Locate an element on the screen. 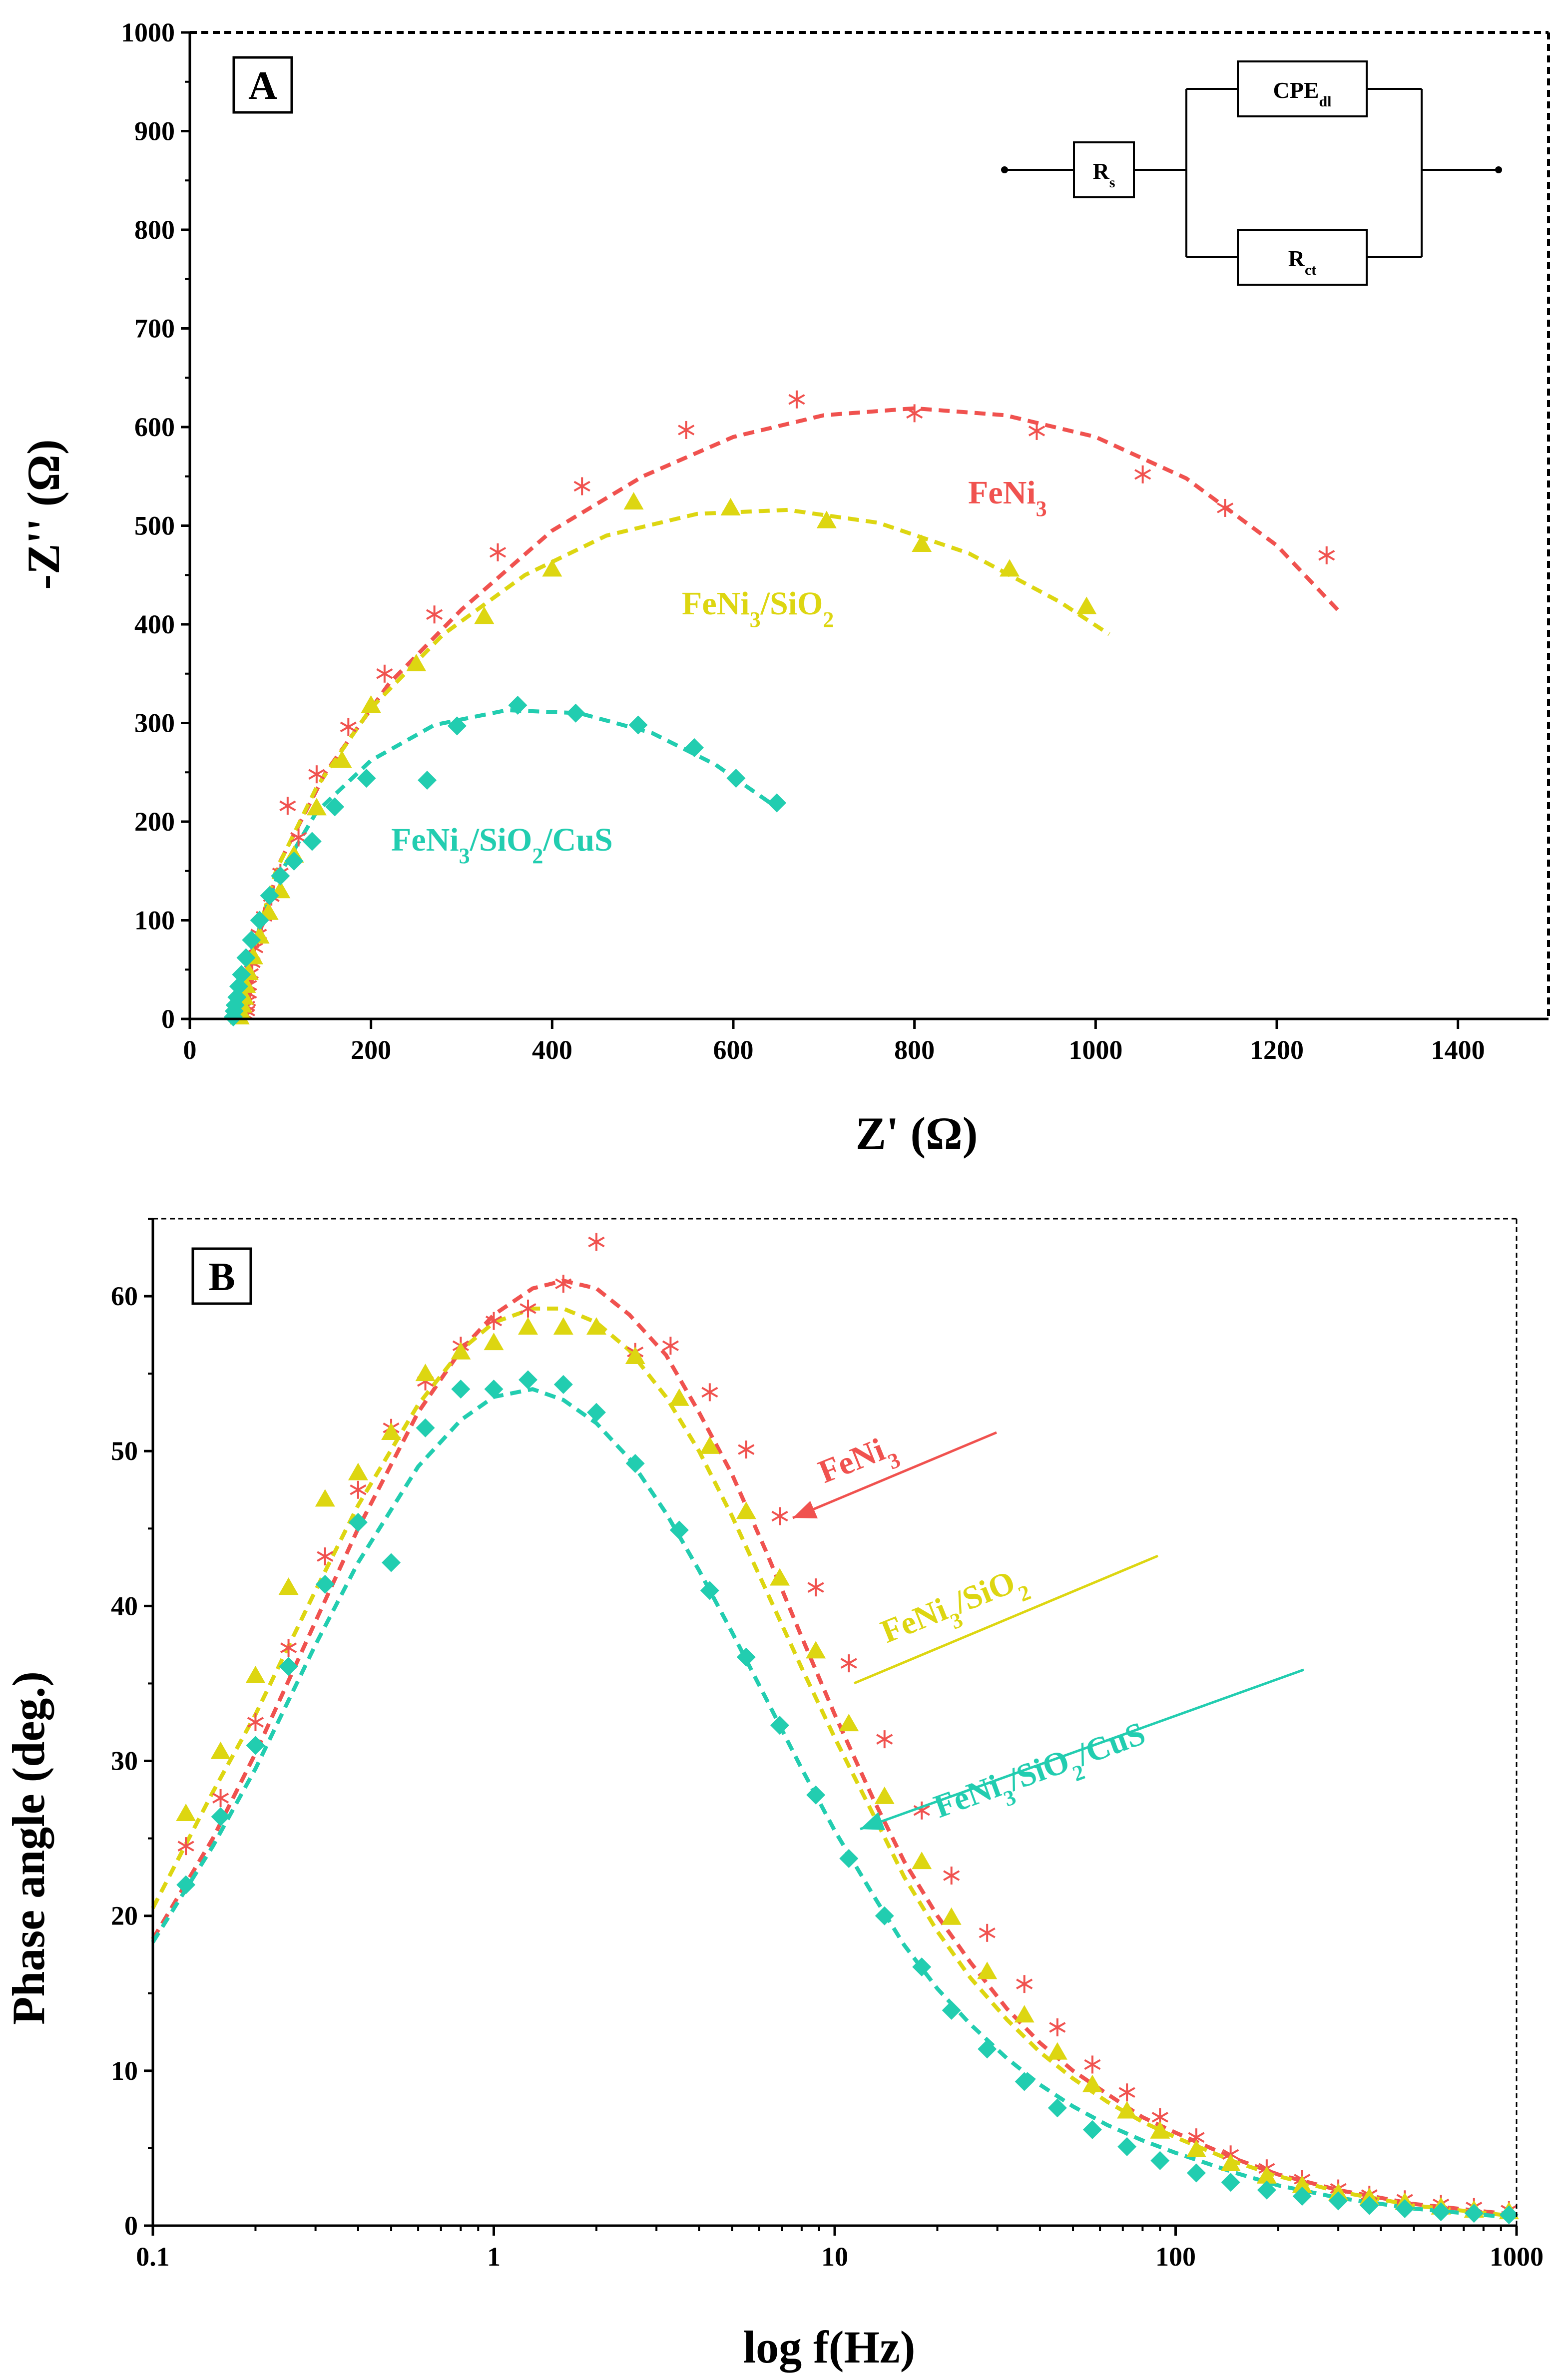 The height and width of the screenshot is (2378, 1568). label-a-feni3-sio2: FeNi3/SiO2 is located at coordinates (758, 609).